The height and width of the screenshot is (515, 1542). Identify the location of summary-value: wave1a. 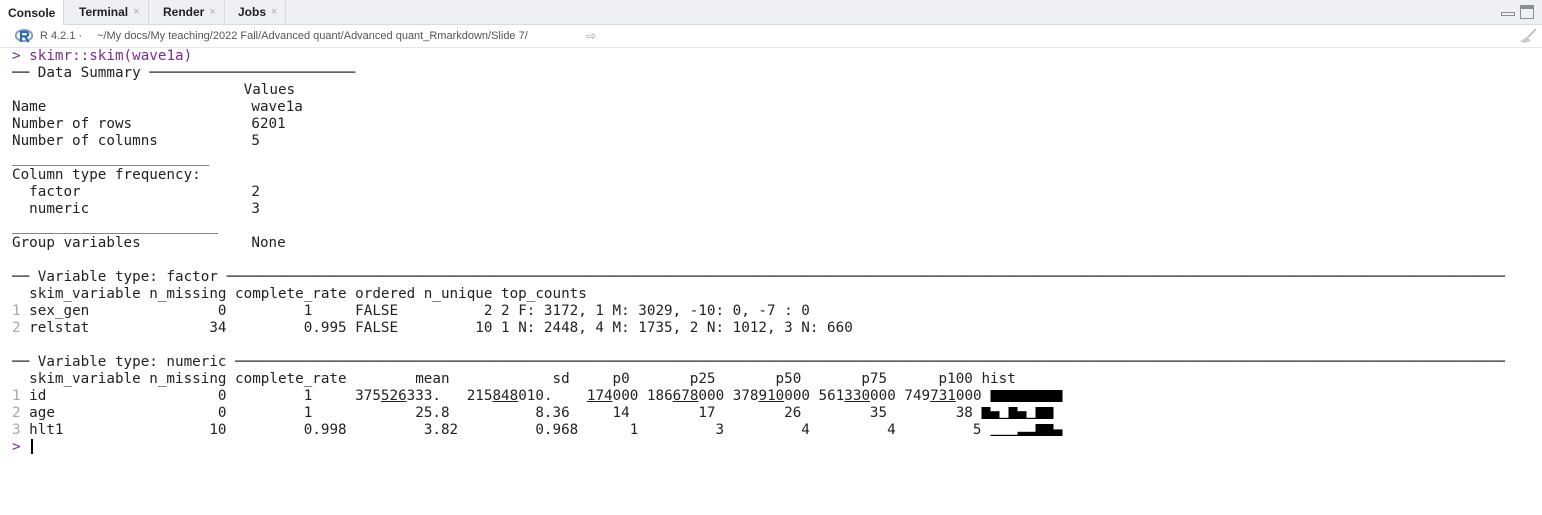
(277, 107).